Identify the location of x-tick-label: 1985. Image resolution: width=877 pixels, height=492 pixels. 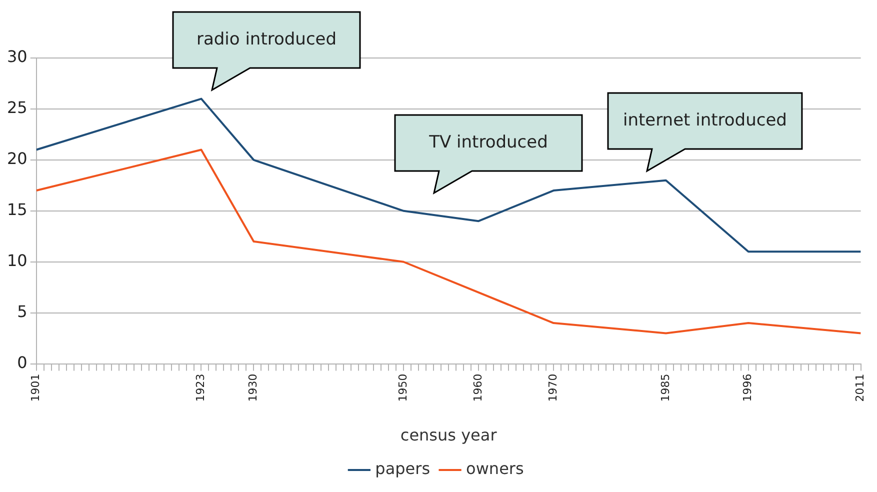
(665, 388).